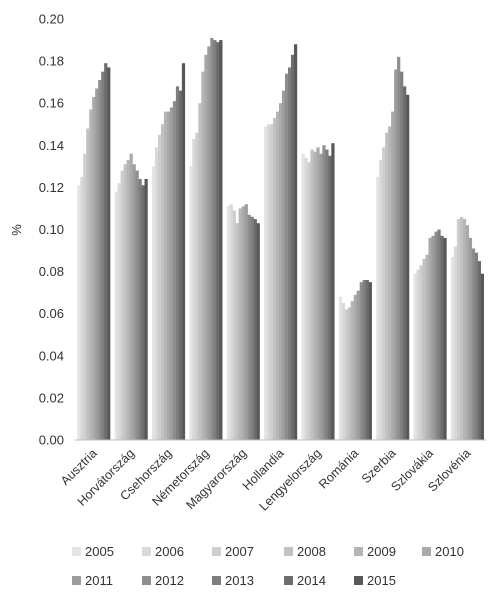  Describe the element at coordinates (16, 230) in the screenshot. I see `y-axis-label: %` at that location.